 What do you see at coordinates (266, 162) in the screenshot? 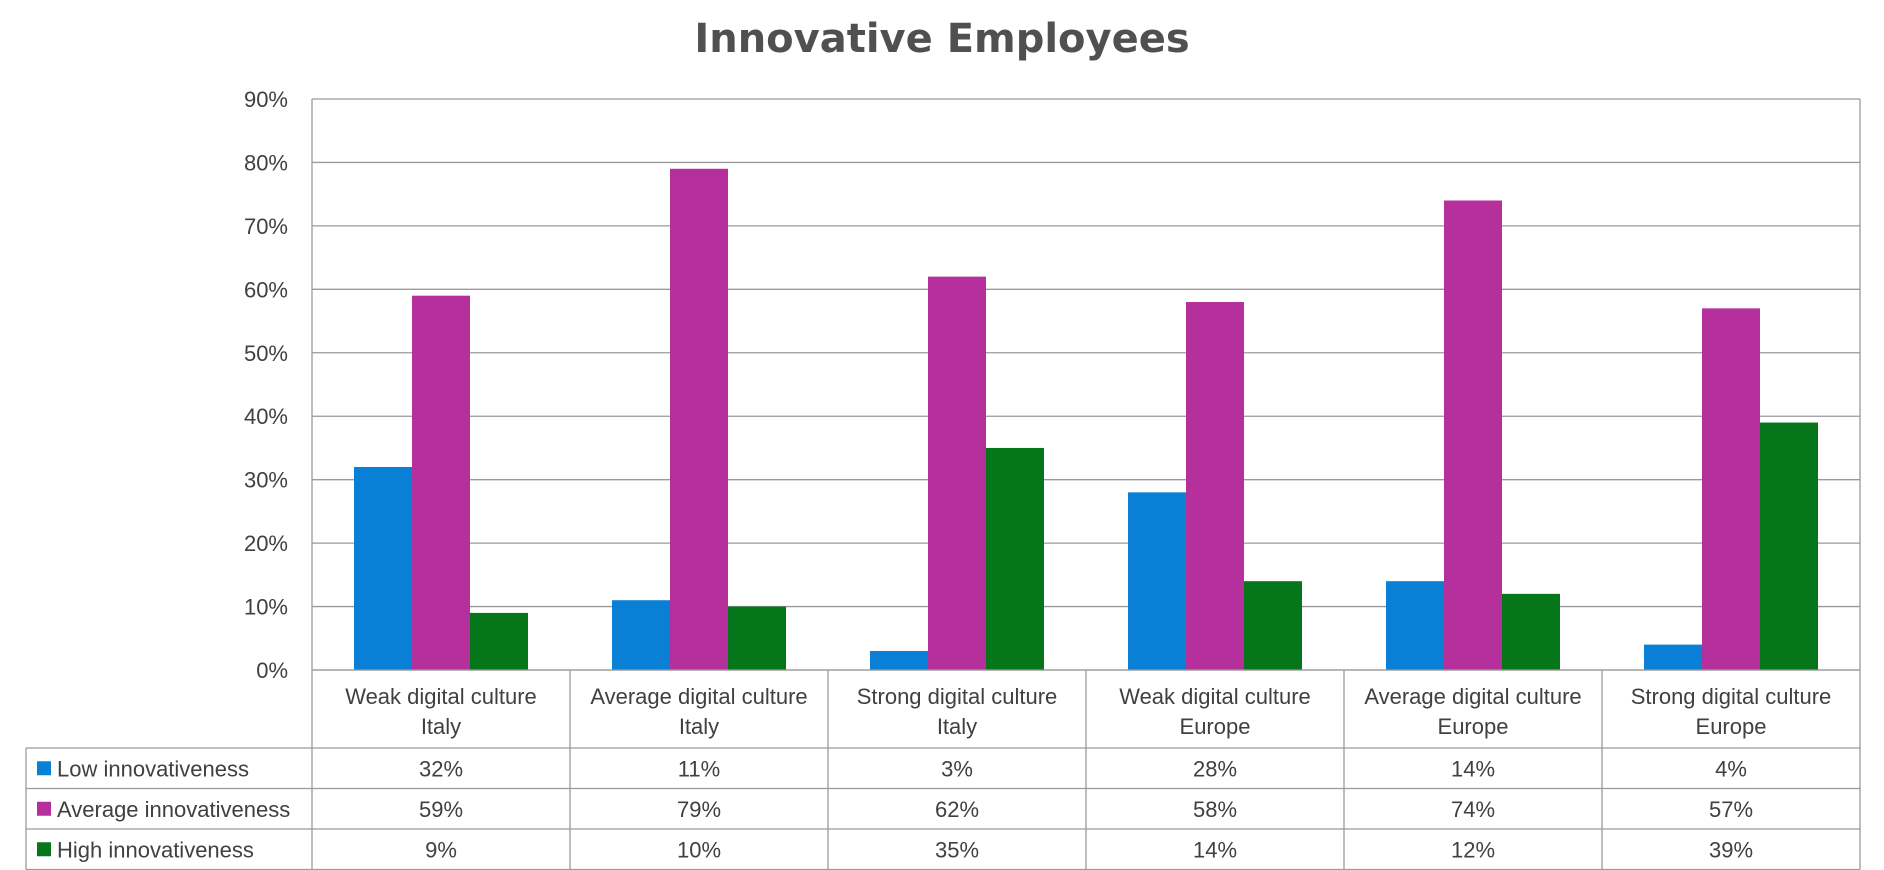
I see `y-tick-label: 80%` at bounding box center [266, 162].